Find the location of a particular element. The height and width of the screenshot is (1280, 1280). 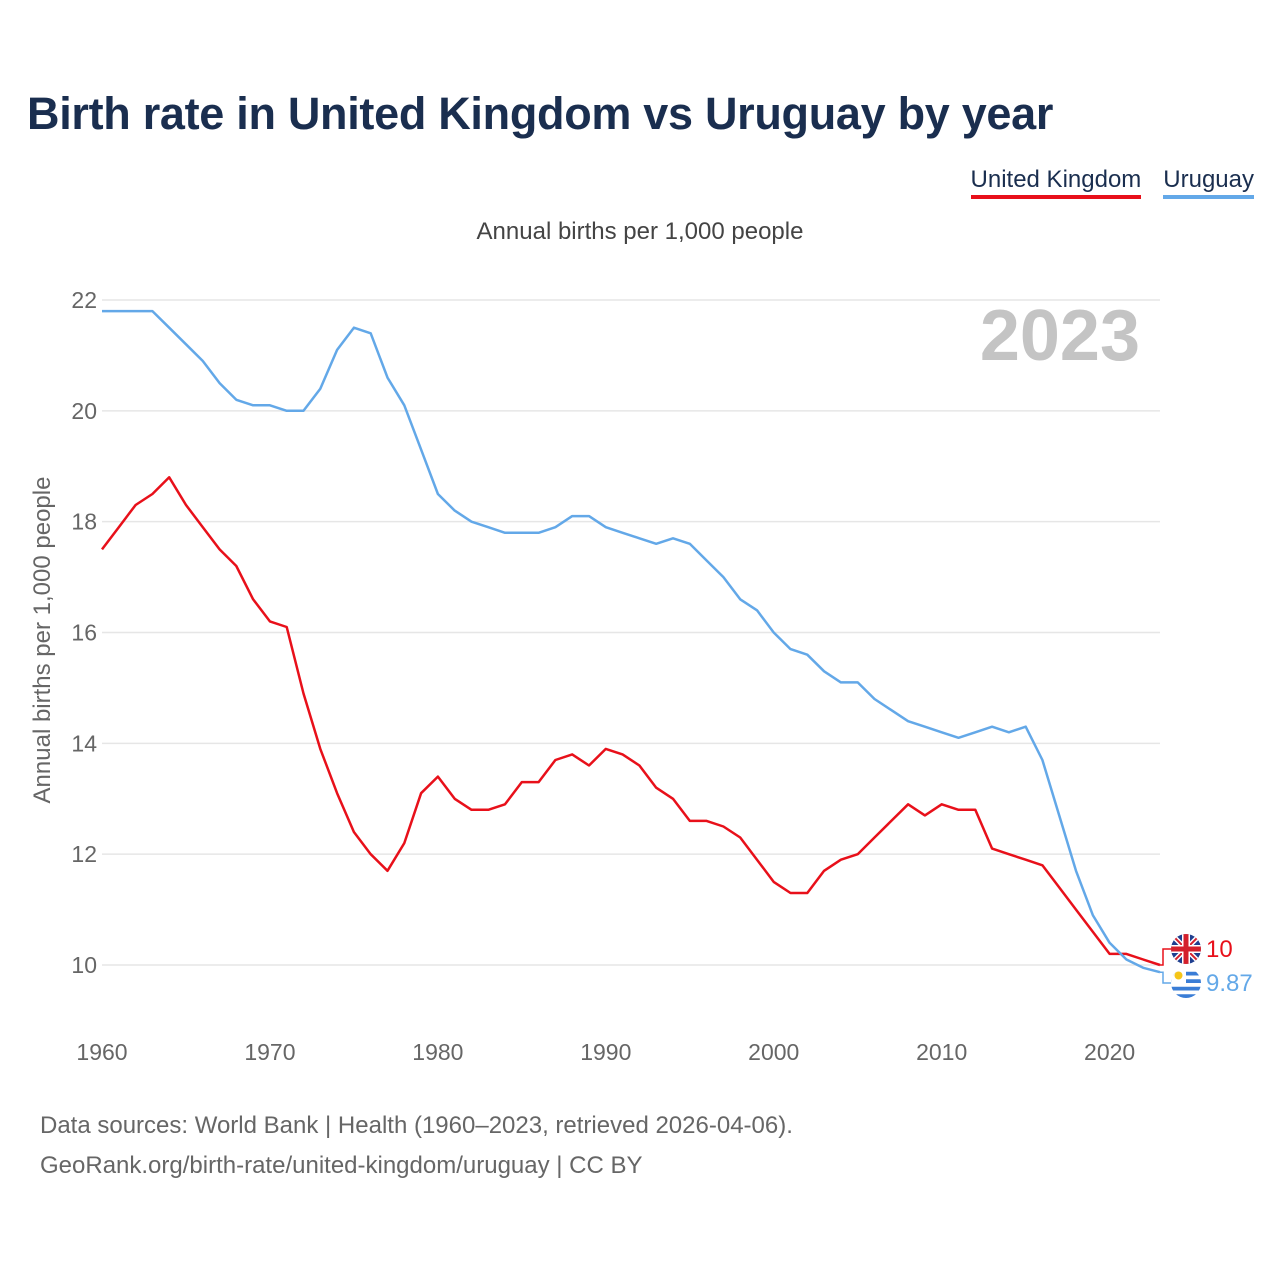

x-tick-label: 1960 is located at coordinates (101, 1052).